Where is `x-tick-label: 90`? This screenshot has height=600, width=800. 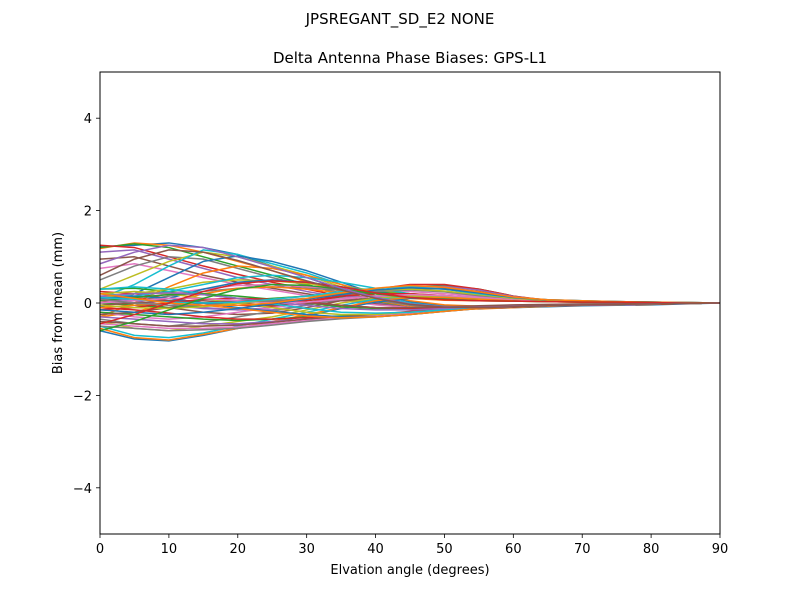 x-tick-label: 90 is located at coordinates (720, 549).